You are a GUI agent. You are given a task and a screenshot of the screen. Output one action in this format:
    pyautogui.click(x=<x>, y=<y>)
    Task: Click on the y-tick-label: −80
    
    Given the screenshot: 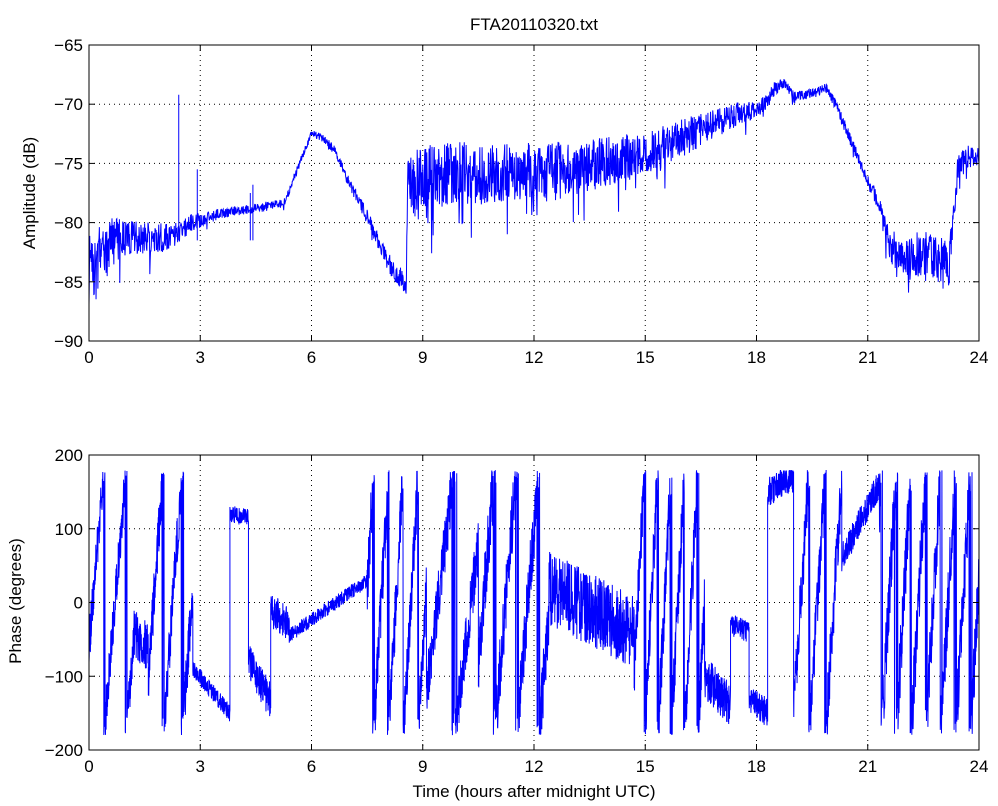 What is the action you would take?
    pyautogui.click(x=68, y=223)
    